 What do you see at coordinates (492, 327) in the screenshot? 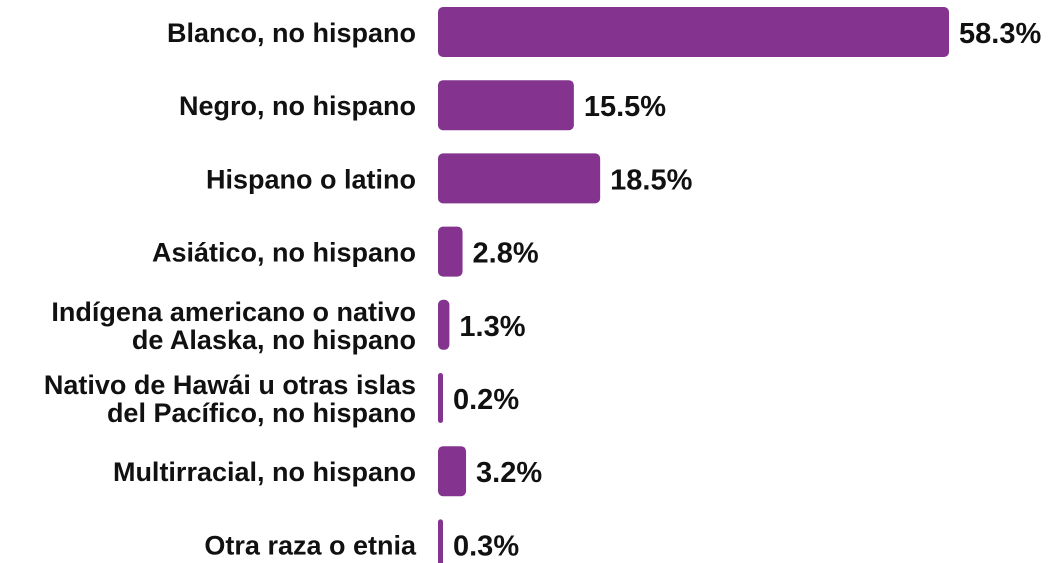
I see `value-label: 1.3%` at bounding box center [492, 327].